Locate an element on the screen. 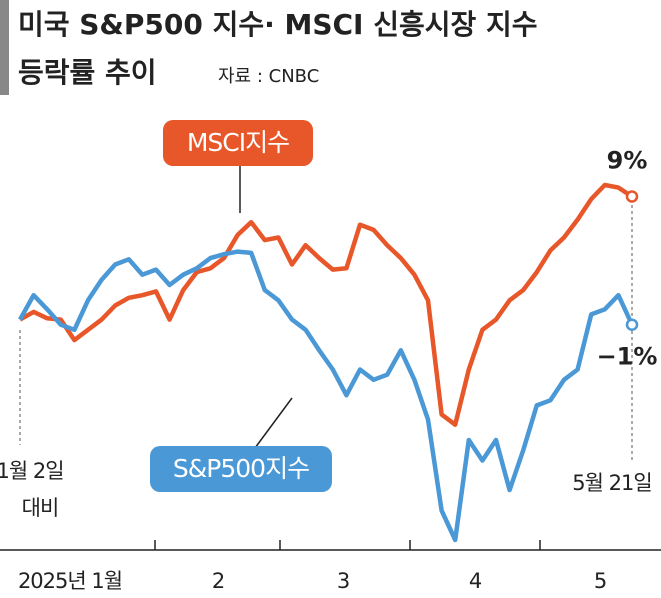 The height and width of the screenshot is (598, 661). x-tick-label: 4 is located at coordinates (475, 581).